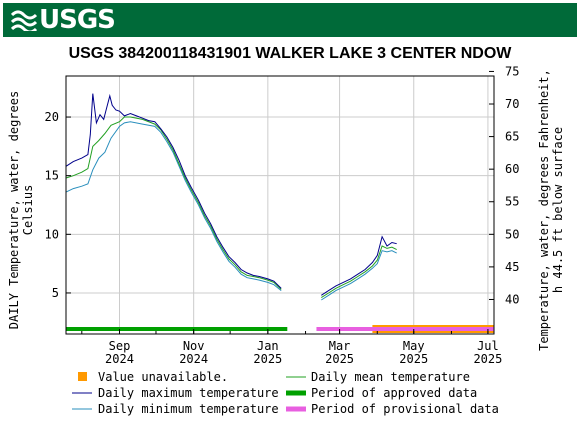 The width and height of the screenshot is (580, 430). I want to click on legend-unavailable-swatch, so click(82, 376).